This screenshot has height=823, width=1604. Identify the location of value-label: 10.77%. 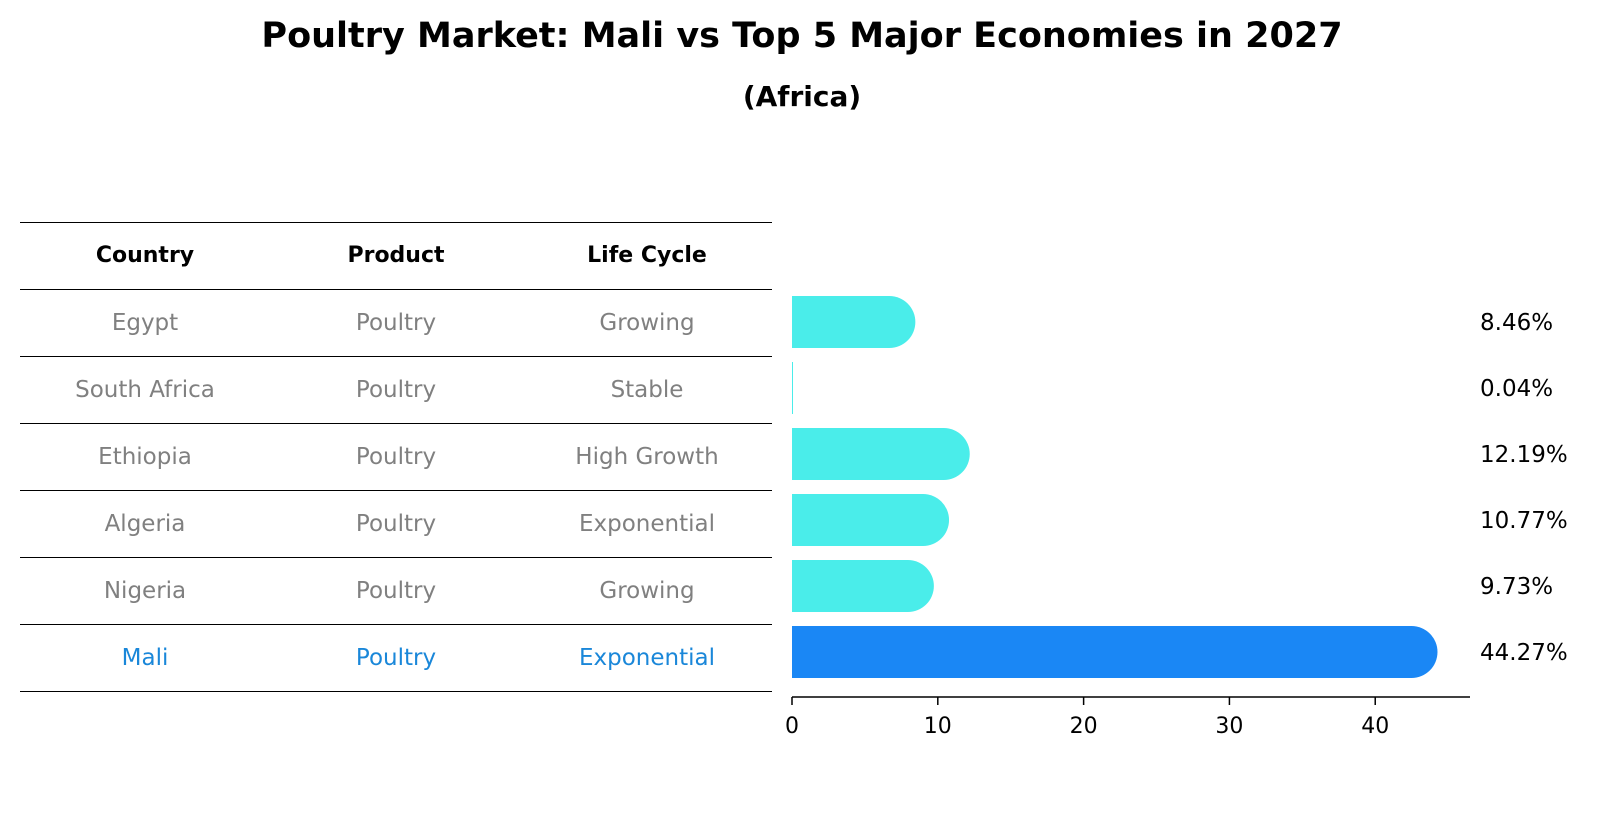
(1524, 521).